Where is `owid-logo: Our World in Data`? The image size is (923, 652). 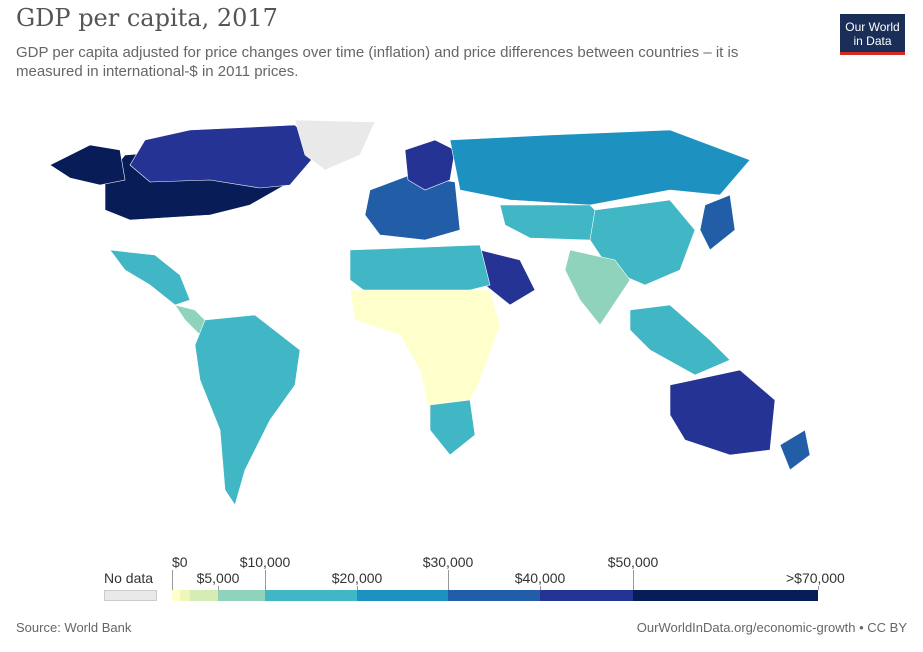 owid-logo: Our World in Data is located at coordinates (872, 34).